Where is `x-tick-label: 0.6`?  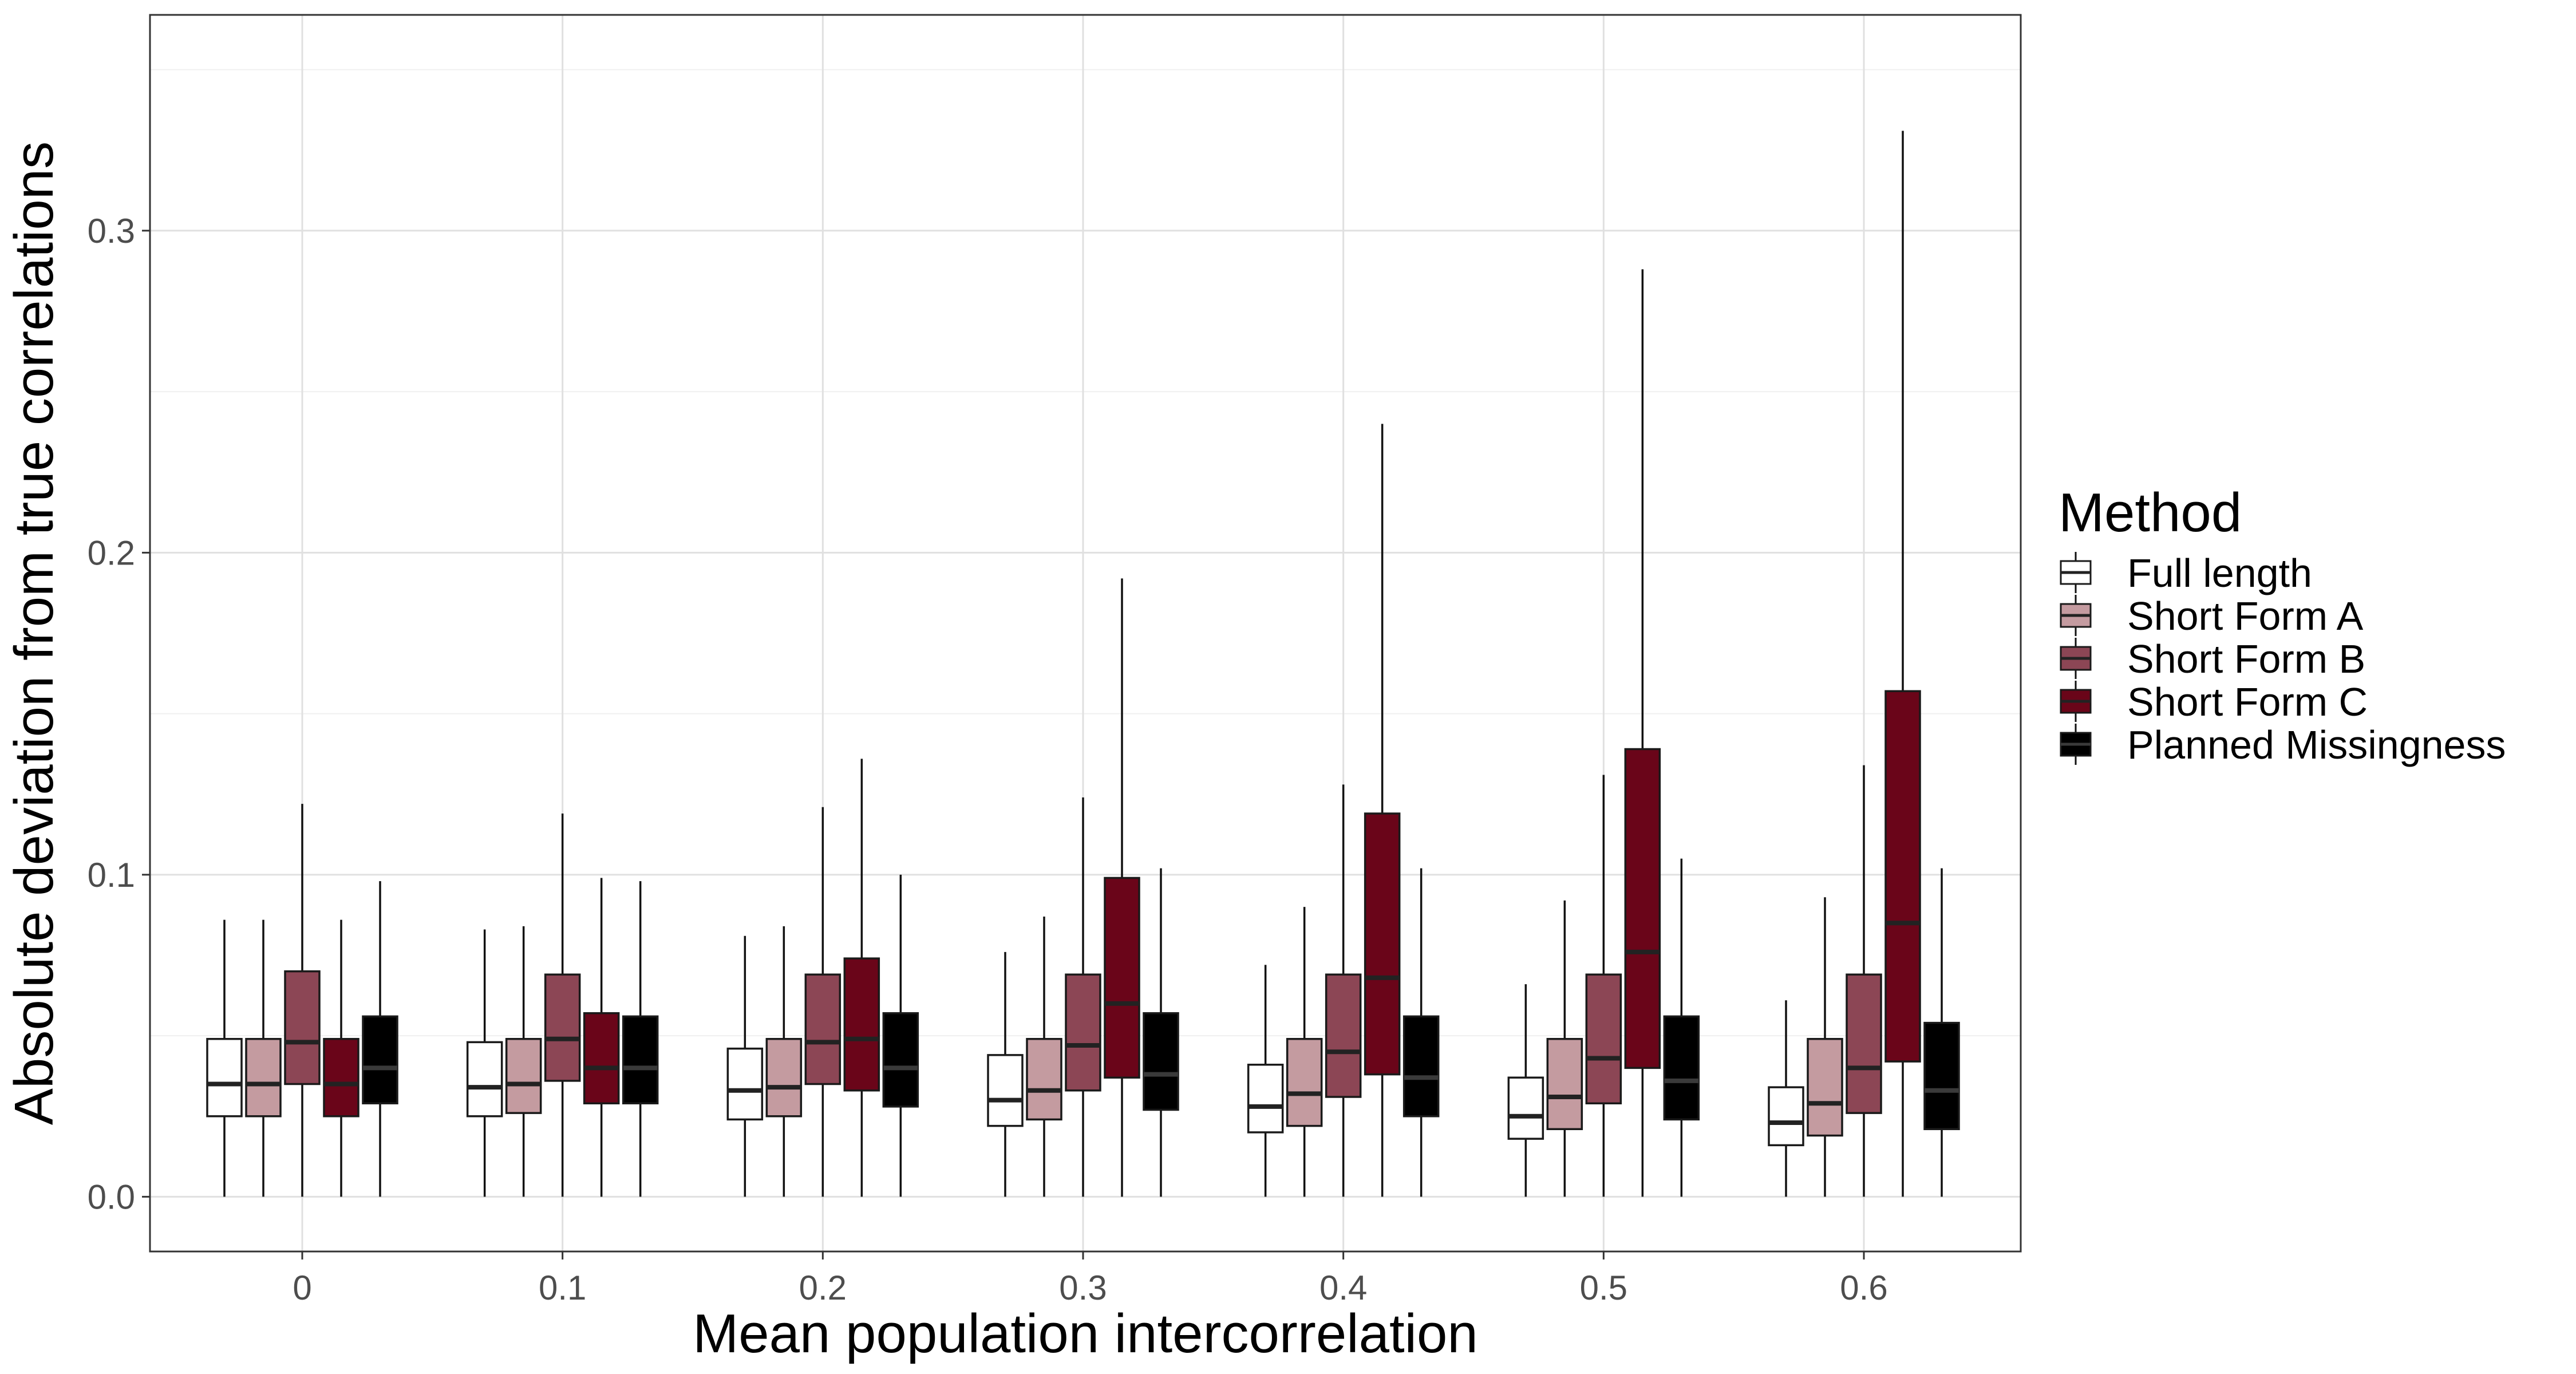 x-tick-label: 0.6 is located at coordinates (1863, 1288).